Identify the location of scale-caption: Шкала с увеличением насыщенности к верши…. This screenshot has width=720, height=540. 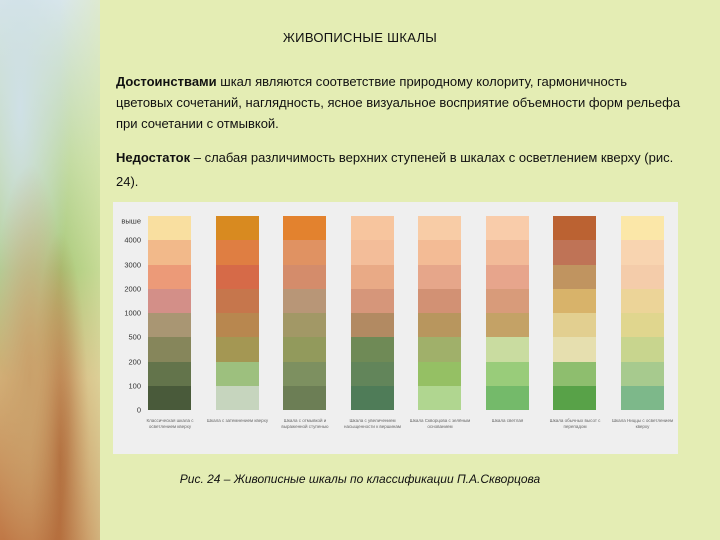
(372, 423).